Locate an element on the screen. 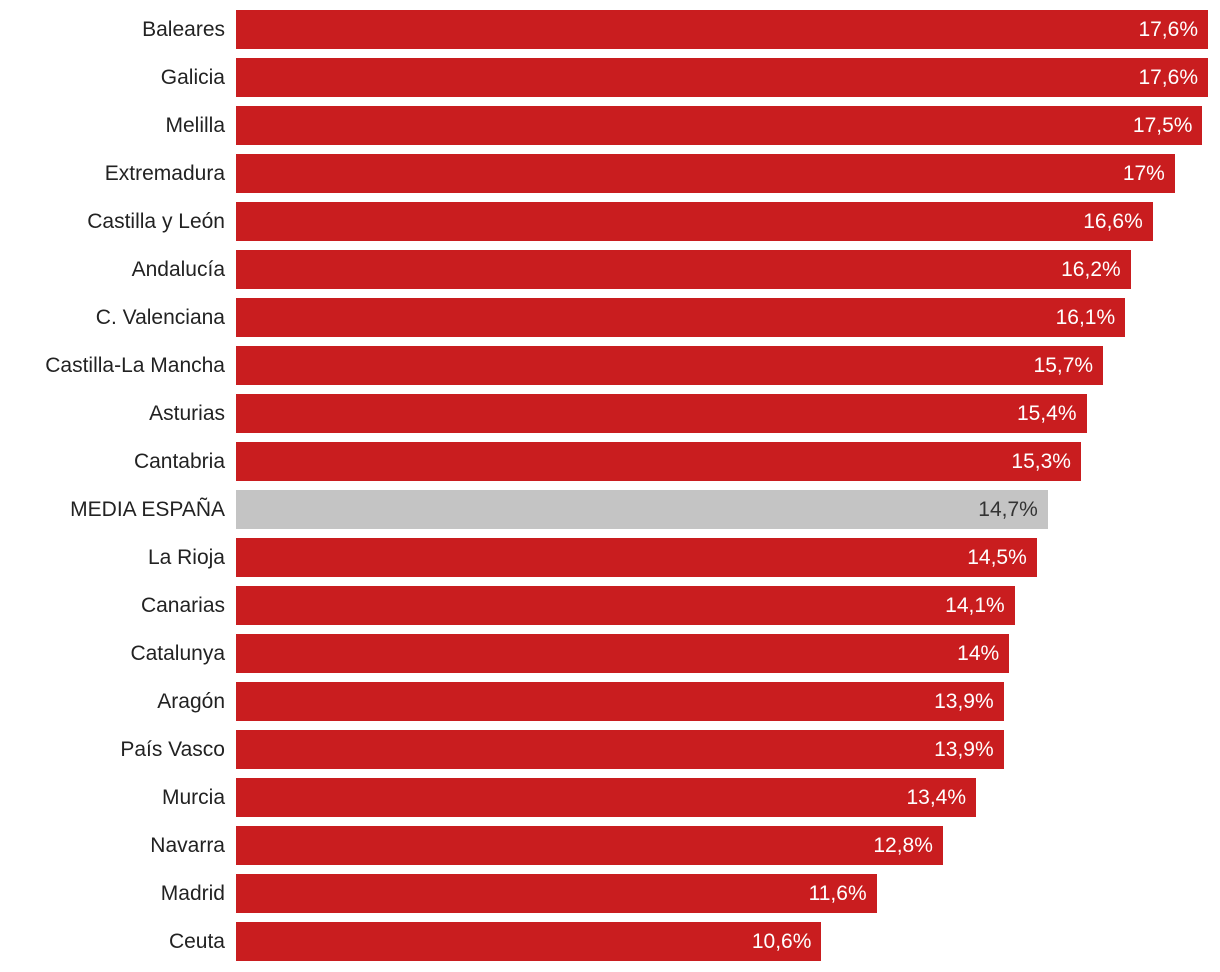 This screenshot has height=972, width=1220. bar-row: Catalunya 14% is located at coordinates (610, 654).